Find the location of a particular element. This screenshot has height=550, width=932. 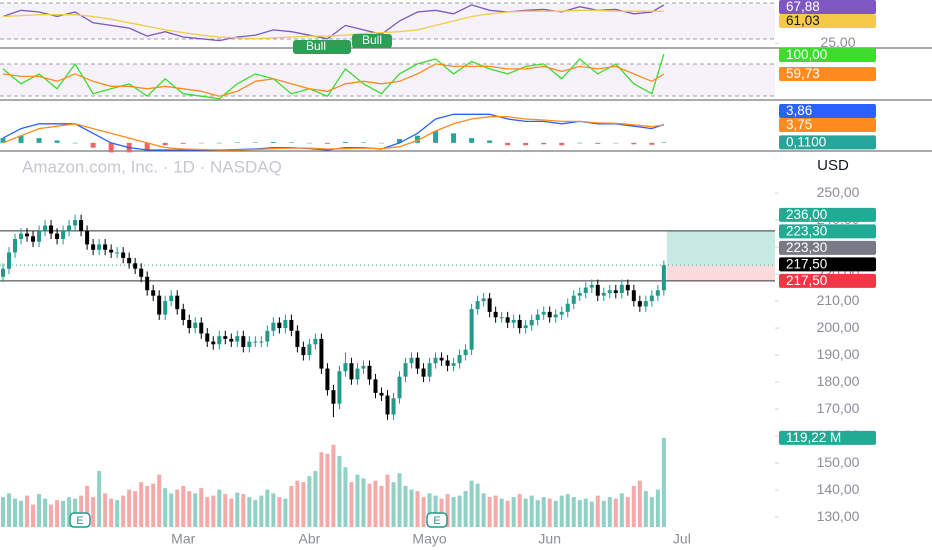

earnings-marker: E is located at coordinates (80, 520).